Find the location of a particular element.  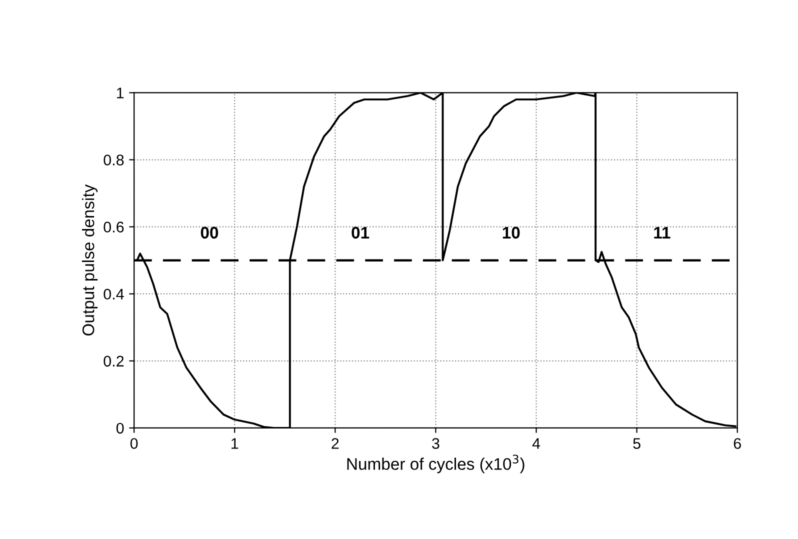

y-tick-label: 0.8 is located at coordinates (114, 160).